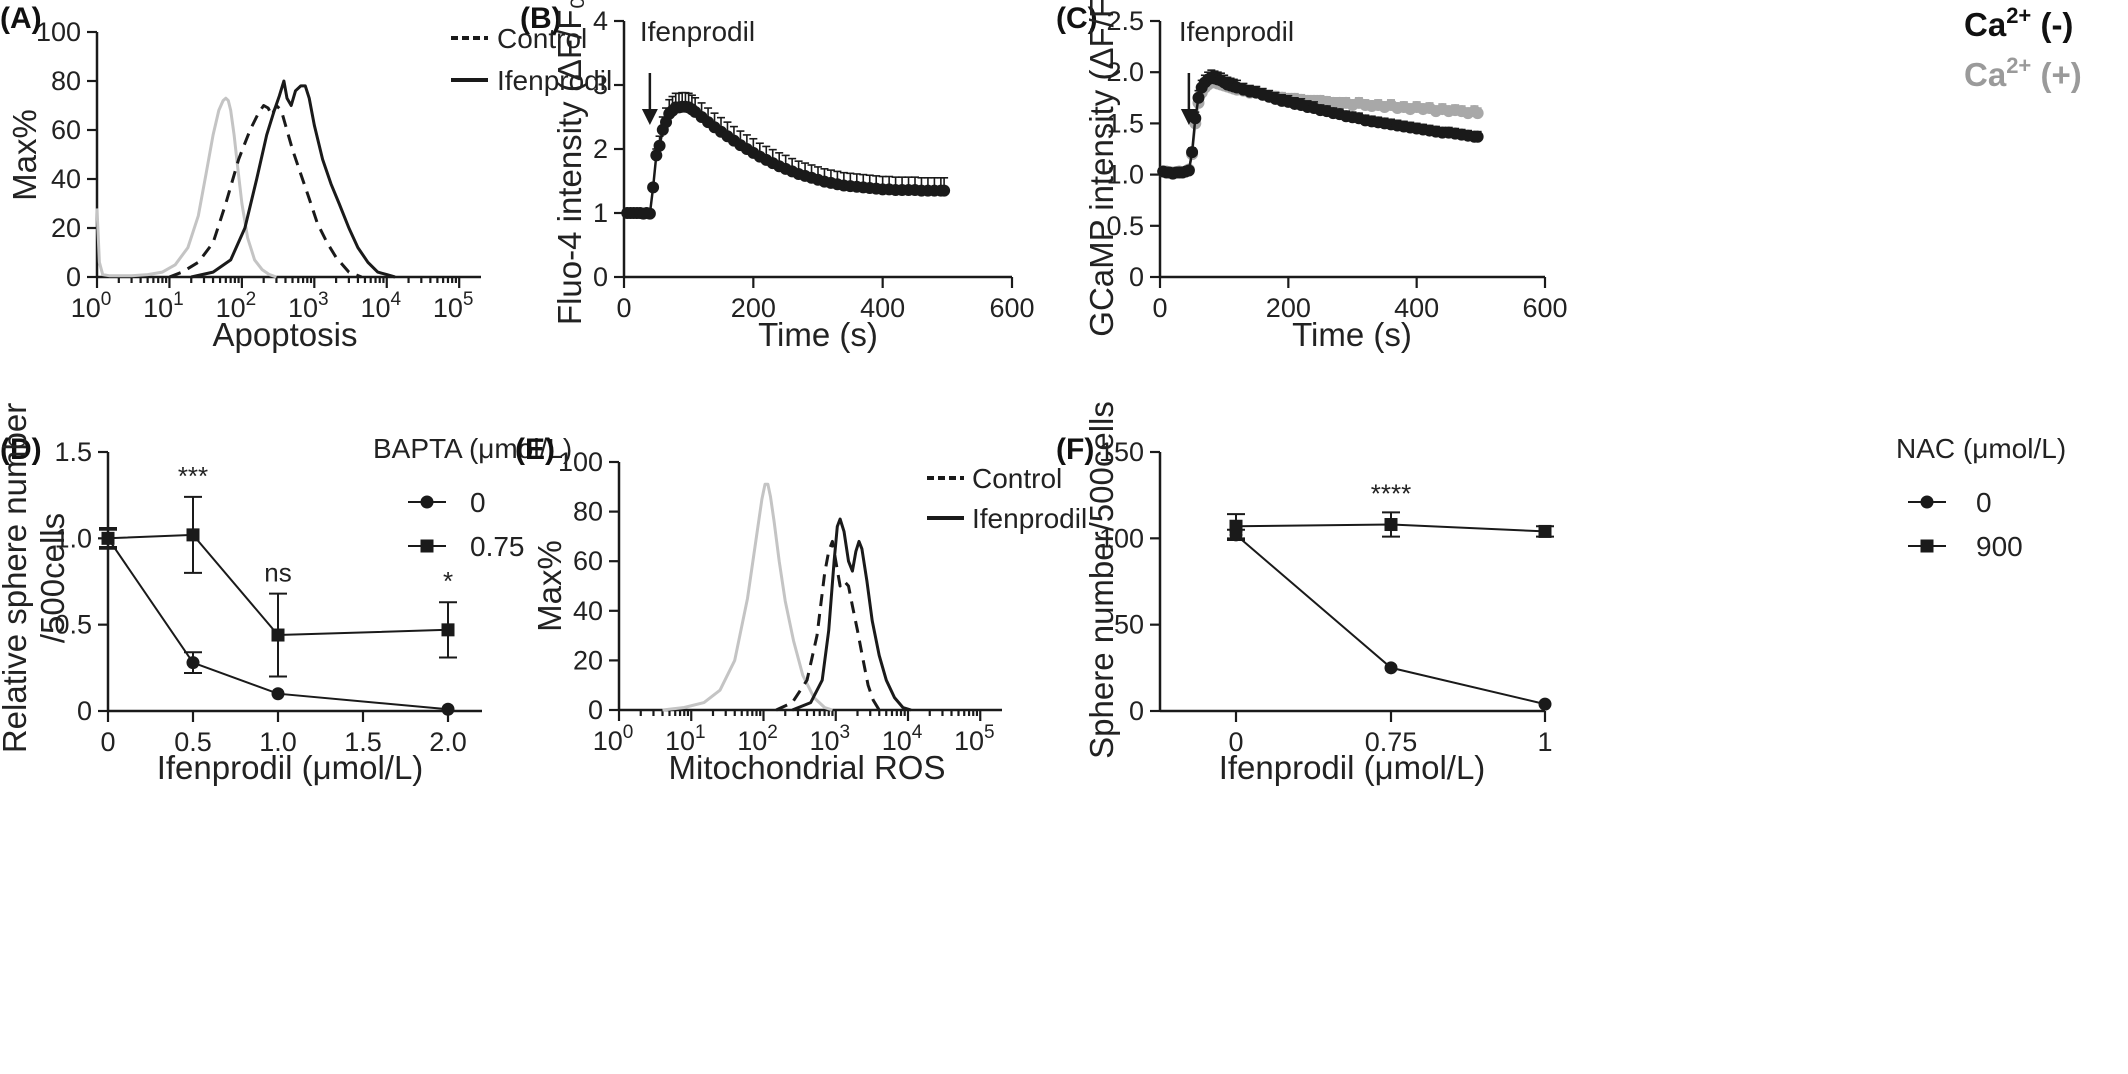 This screenshot has width=2128, height=1074. What do you see at coordinates (1129, 625) in the screenshot?
I see `y-tick-label-F-1: 50` at bounding box center [1129, 625].